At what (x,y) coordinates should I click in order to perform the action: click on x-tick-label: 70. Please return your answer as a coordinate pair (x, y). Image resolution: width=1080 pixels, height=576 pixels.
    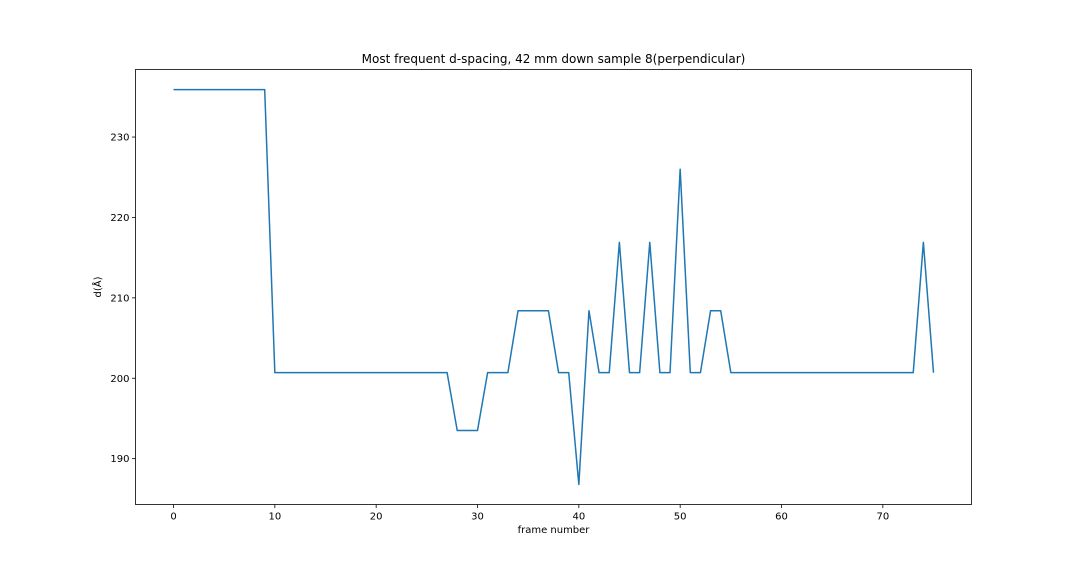
    Looking at the image, I should click on (882, 517).